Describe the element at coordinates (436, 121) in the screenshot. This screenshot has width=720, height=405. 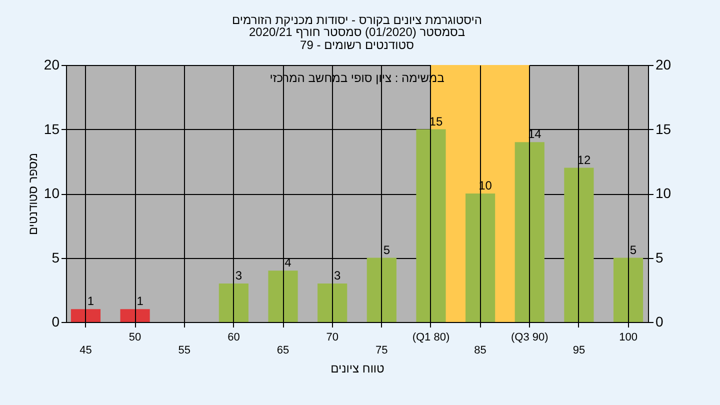
I see `data-label: 15` at that location.